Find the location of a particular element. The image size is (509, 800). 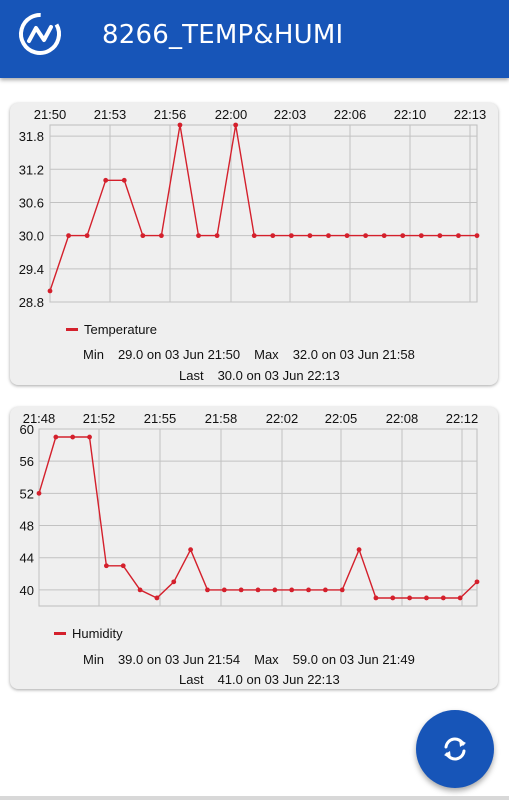

y-tick-label: 44 is located at coordinates (27, 558).